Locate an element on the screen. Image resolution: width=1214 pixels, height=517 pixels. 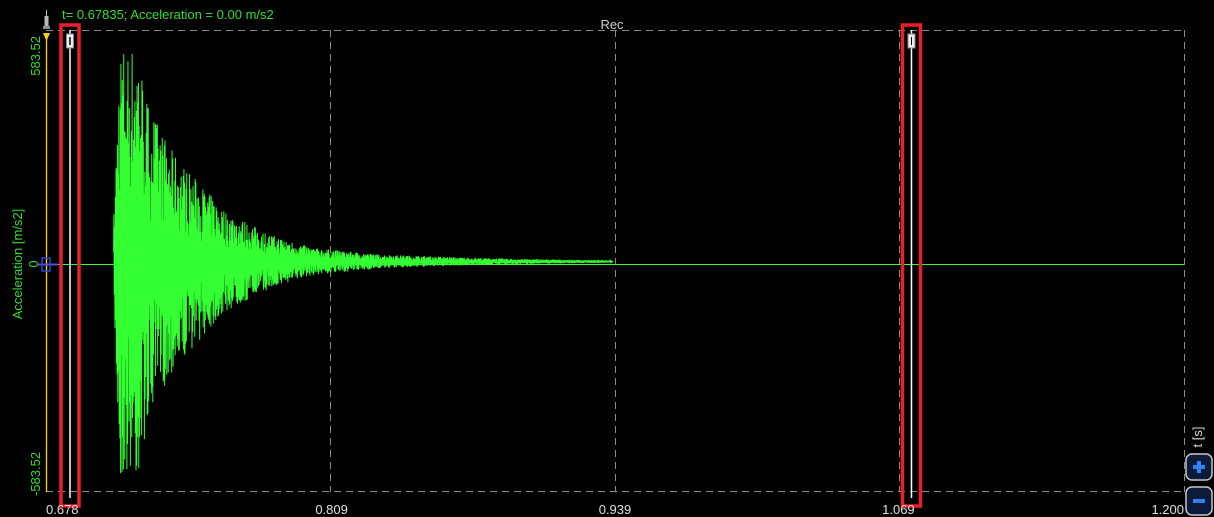
zoom-in-button is located at coordinates (1199, 467).